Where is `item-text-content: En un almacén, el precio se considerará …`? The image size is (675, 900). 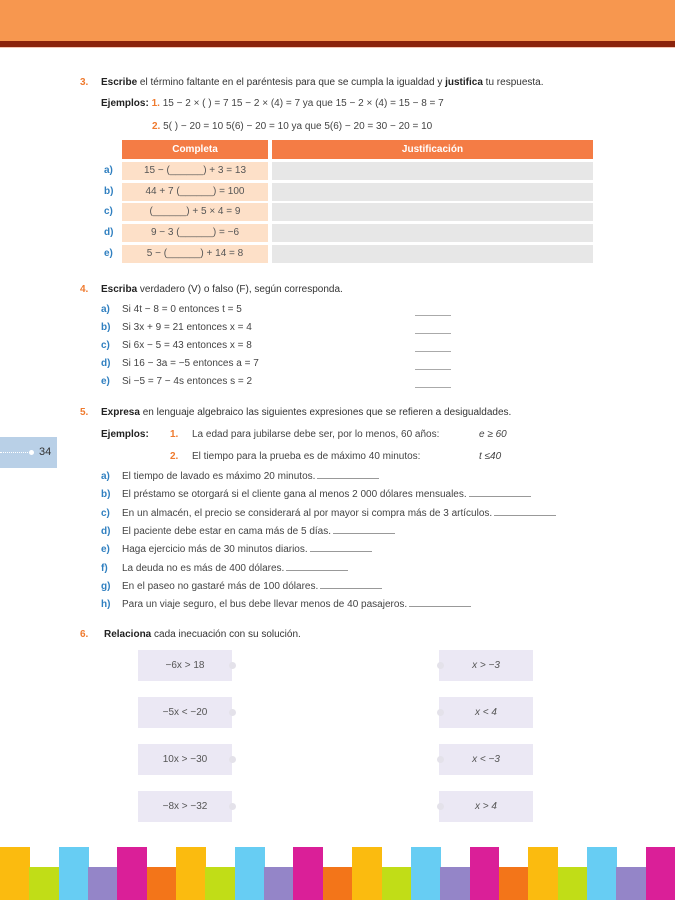
item-text-content: En un almacén, el precio se considerará … is located at coordinates (307, 513).